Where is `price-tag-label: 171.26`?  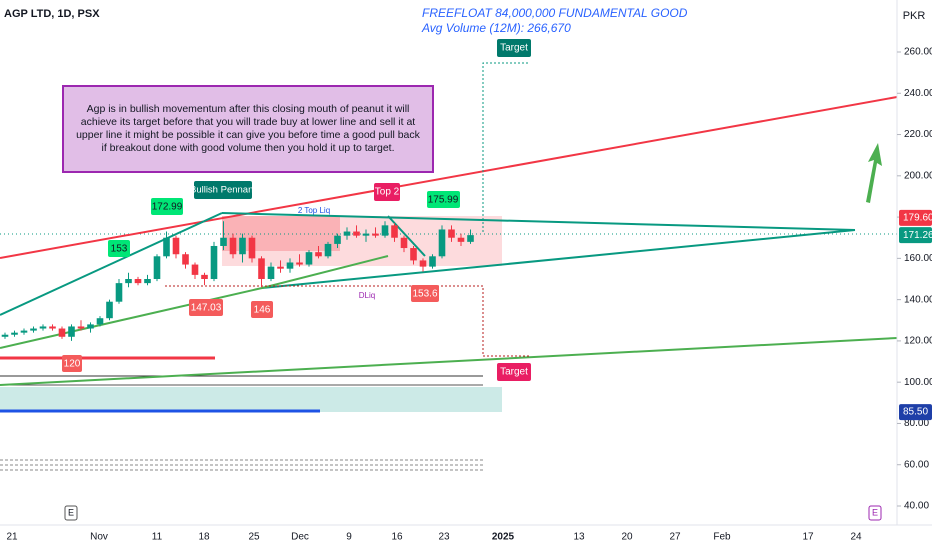 price-tag-label: 171.26 is located at coordinates (917, 235).